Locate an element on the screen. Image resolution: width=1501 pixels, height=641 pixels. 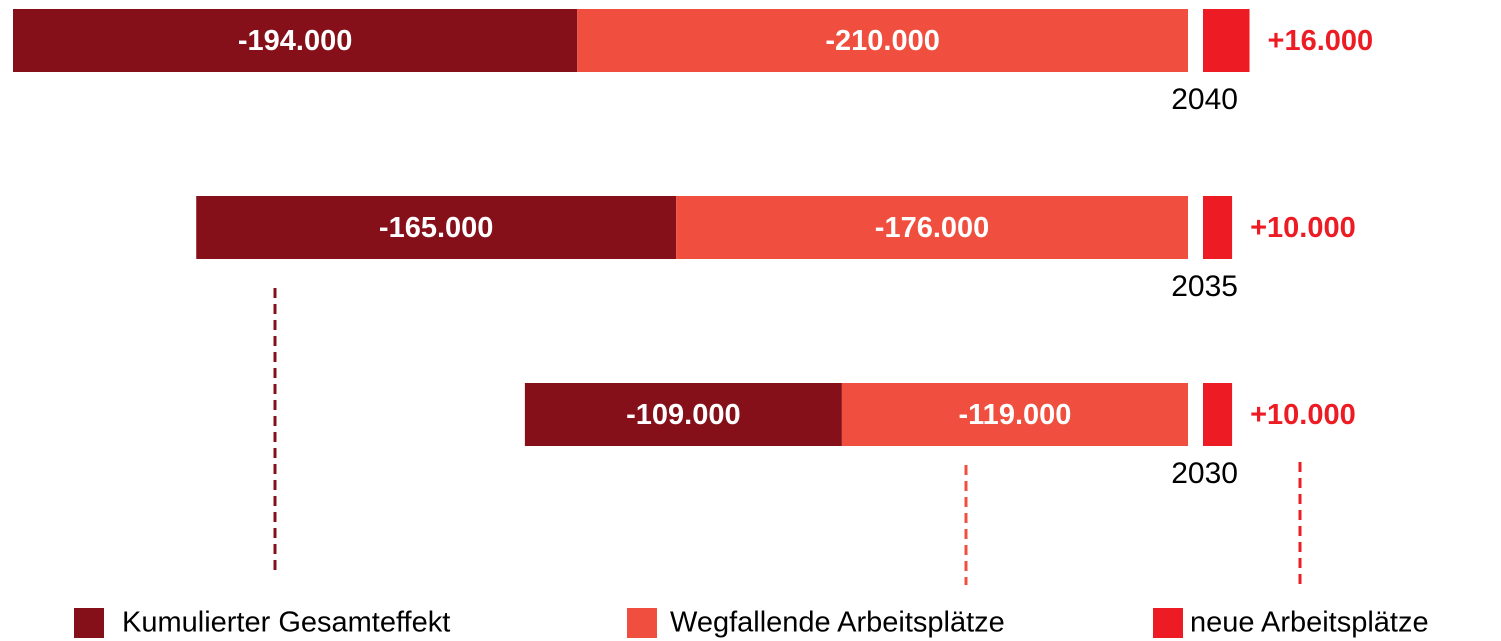
value-label: -165.000 is located at coordinates (436, 228).